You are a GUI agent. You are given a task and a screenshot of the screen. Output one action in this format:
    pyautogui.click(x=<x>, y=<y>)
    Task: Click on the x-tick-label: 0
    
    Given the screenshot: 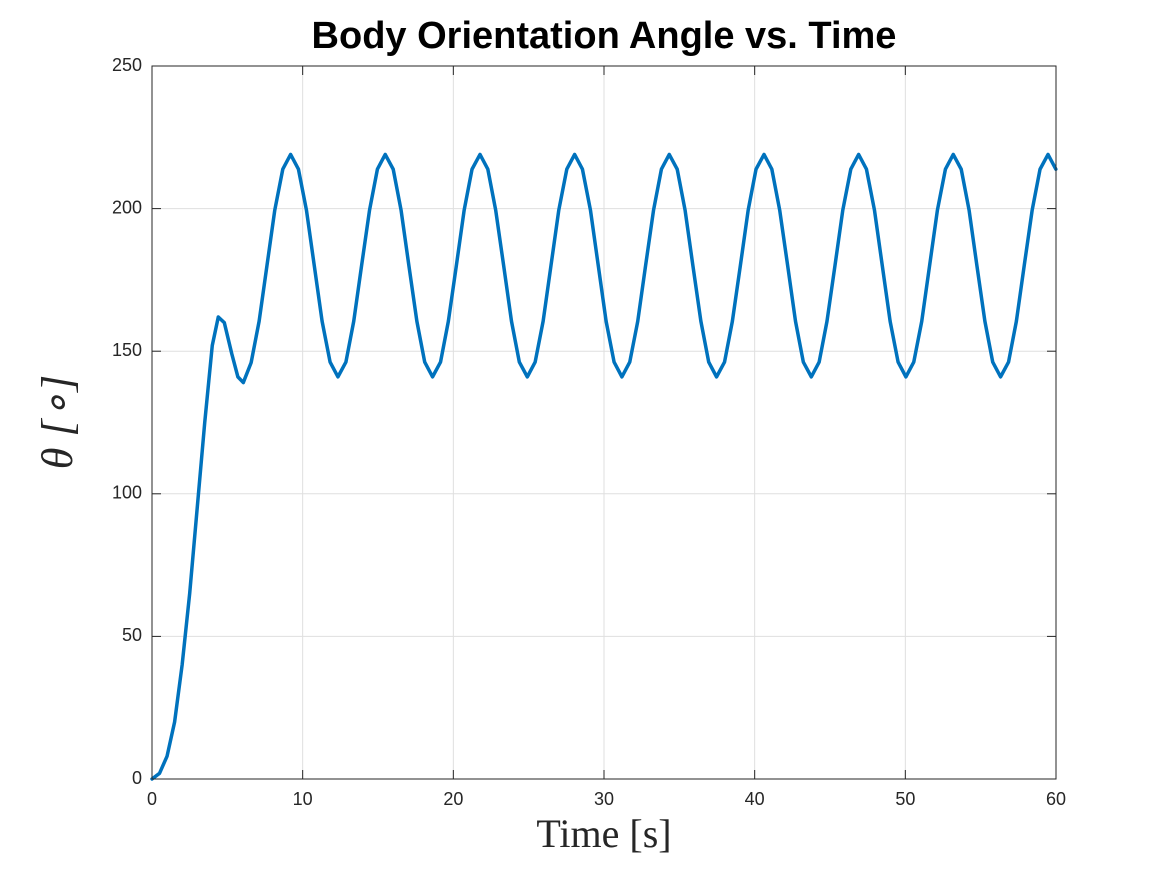 What is the action you would take?
    pyautogui.click(x=152, y=799)
    